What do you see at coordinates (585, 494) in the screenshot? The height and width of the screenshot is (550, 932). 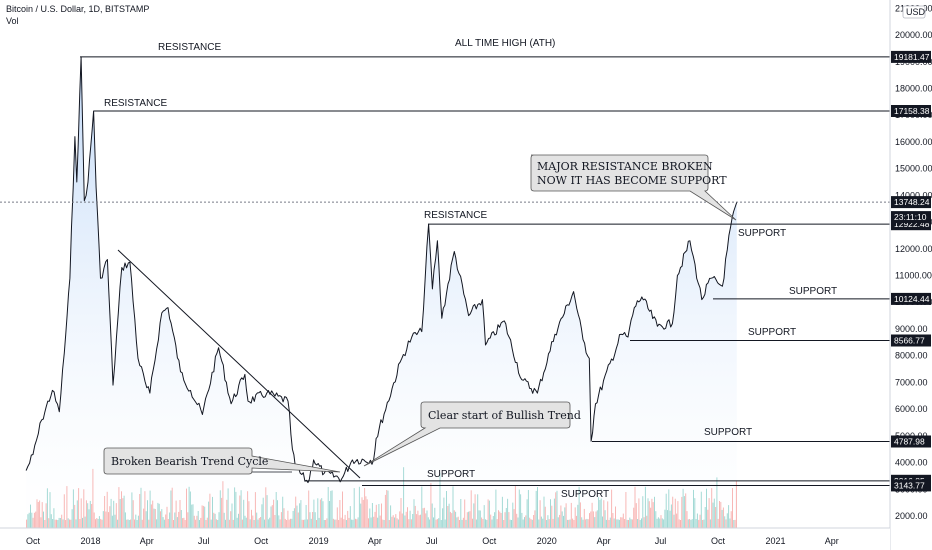 I see `label-support-3143: SUPPORT` at bounding box center [585, 494].